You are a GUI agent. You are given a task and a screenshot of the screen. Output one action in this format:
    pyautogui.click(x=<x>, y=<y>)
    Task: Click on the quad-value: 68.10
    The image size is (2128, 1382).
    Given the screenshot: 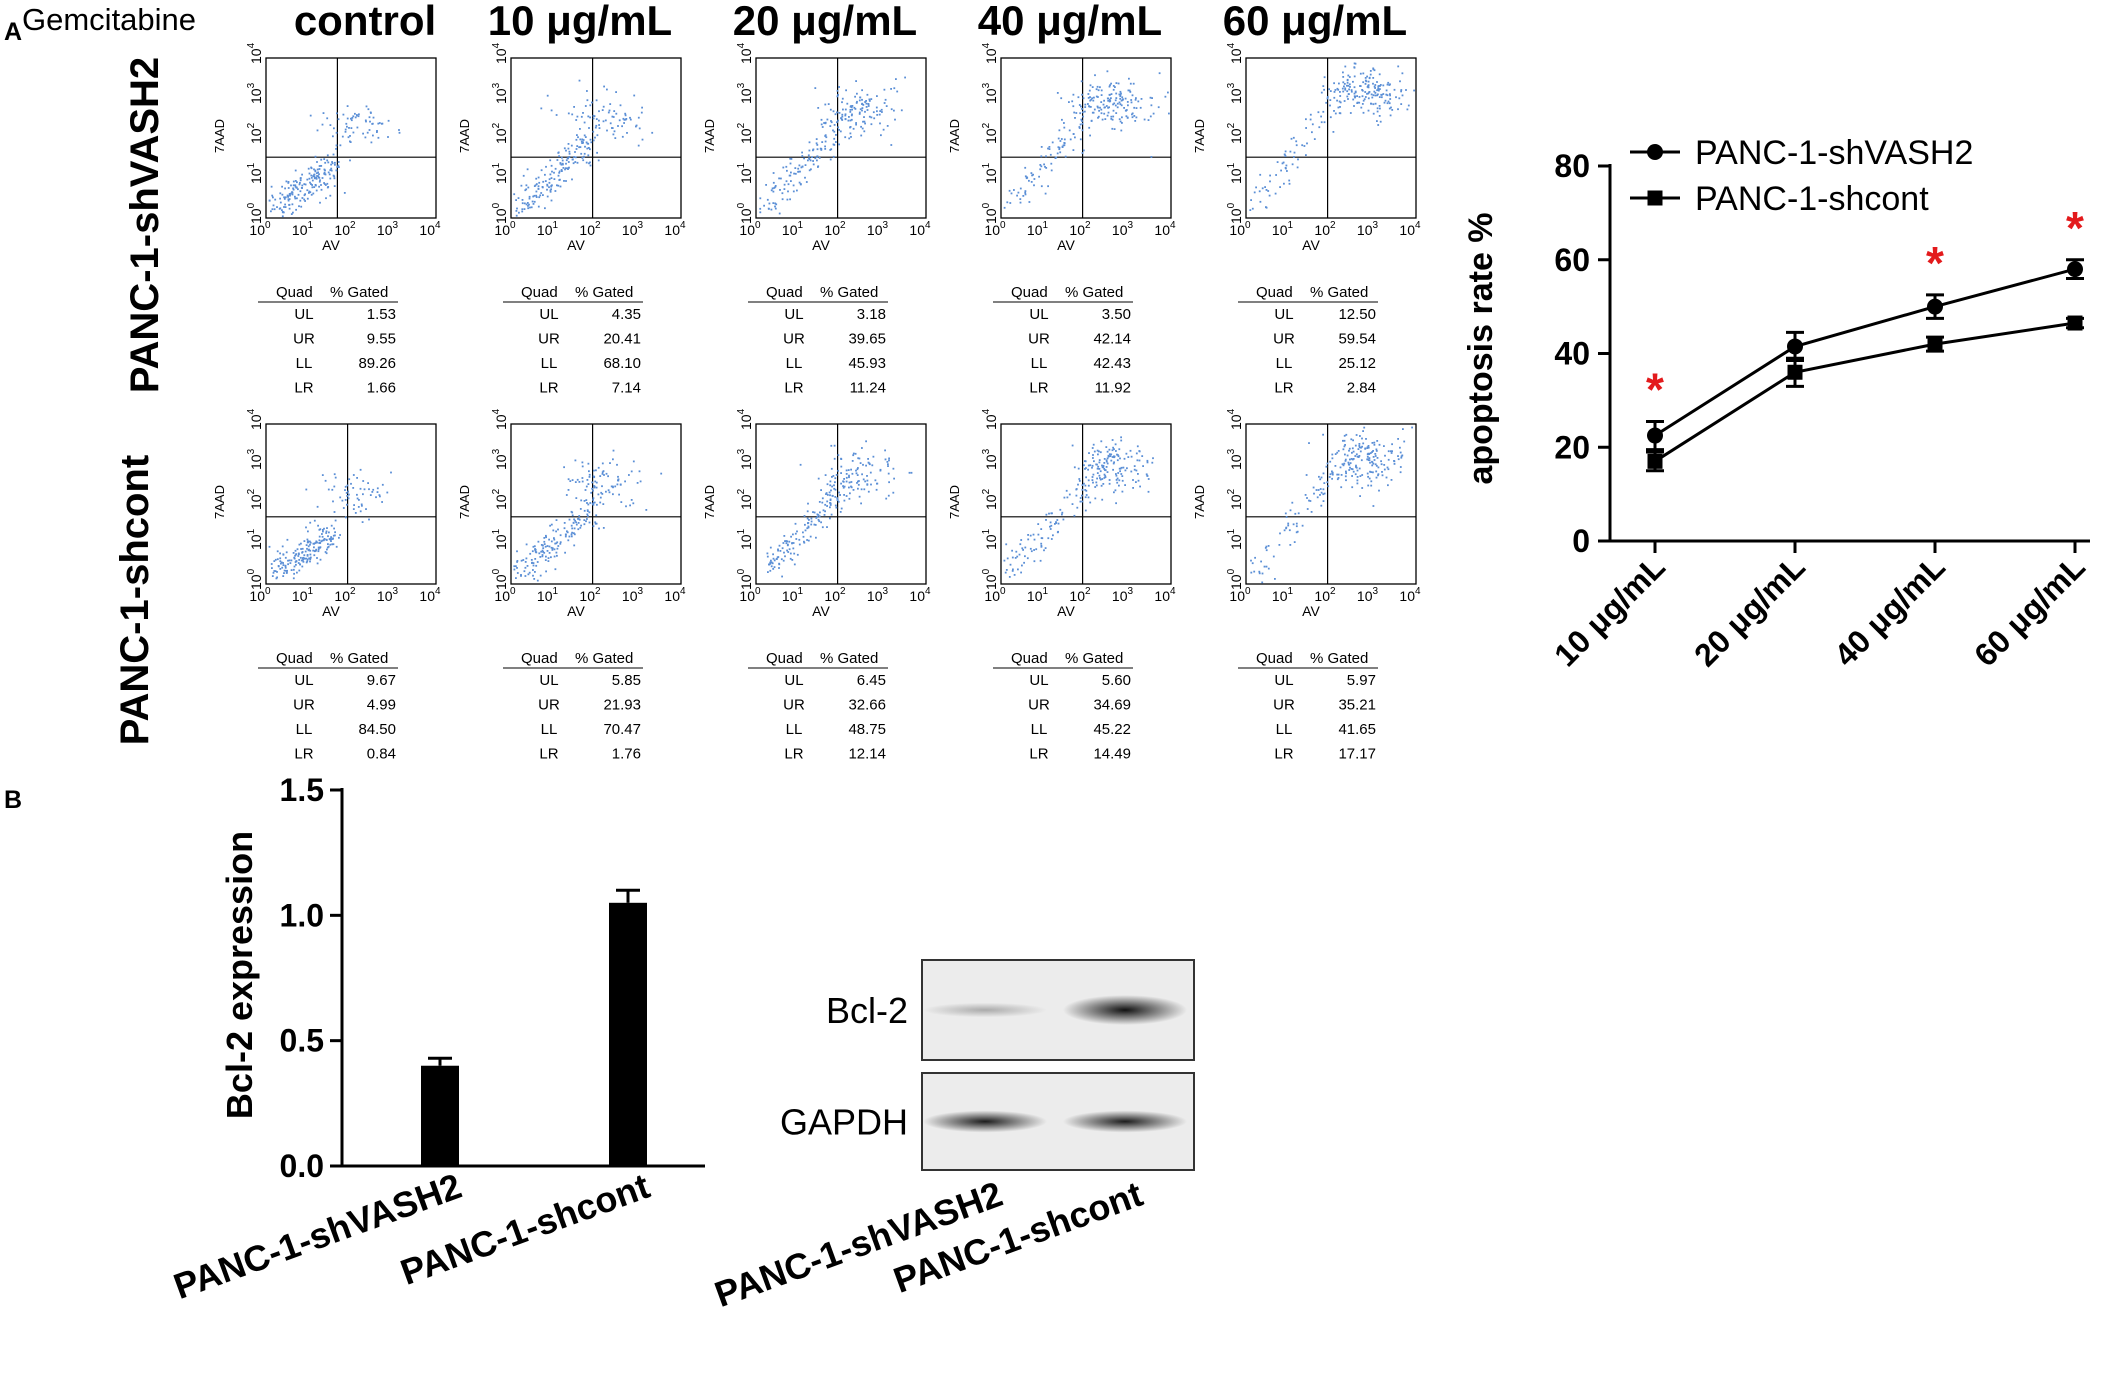 What is the action you would take?
    pyautogui.click(x=622, y=363)
    